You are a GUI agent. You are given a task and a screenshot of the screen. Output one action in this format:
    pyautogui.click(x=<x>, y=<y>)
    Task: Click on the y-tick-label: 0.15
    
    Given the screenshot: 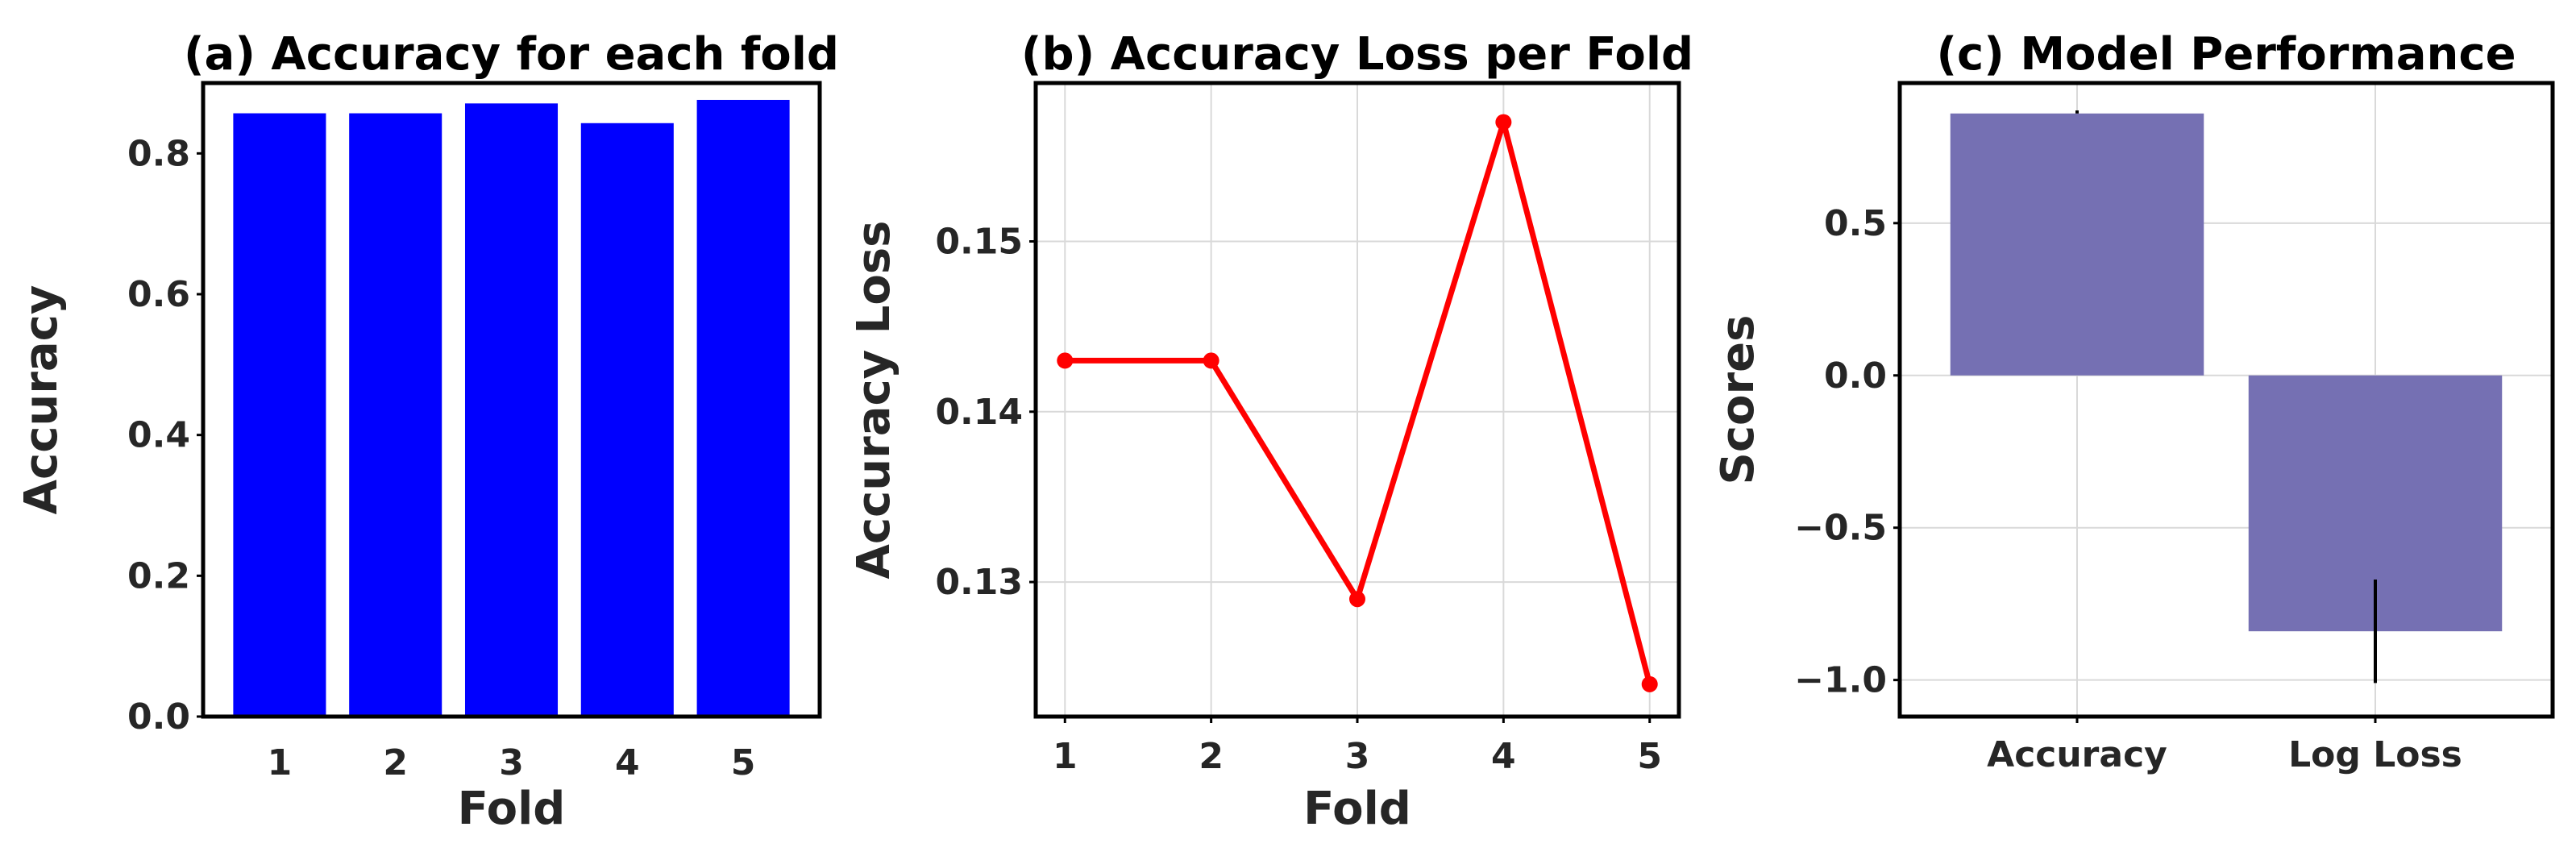 What is the action you would take?
    pyautogui.click(x=979, y=243)
    